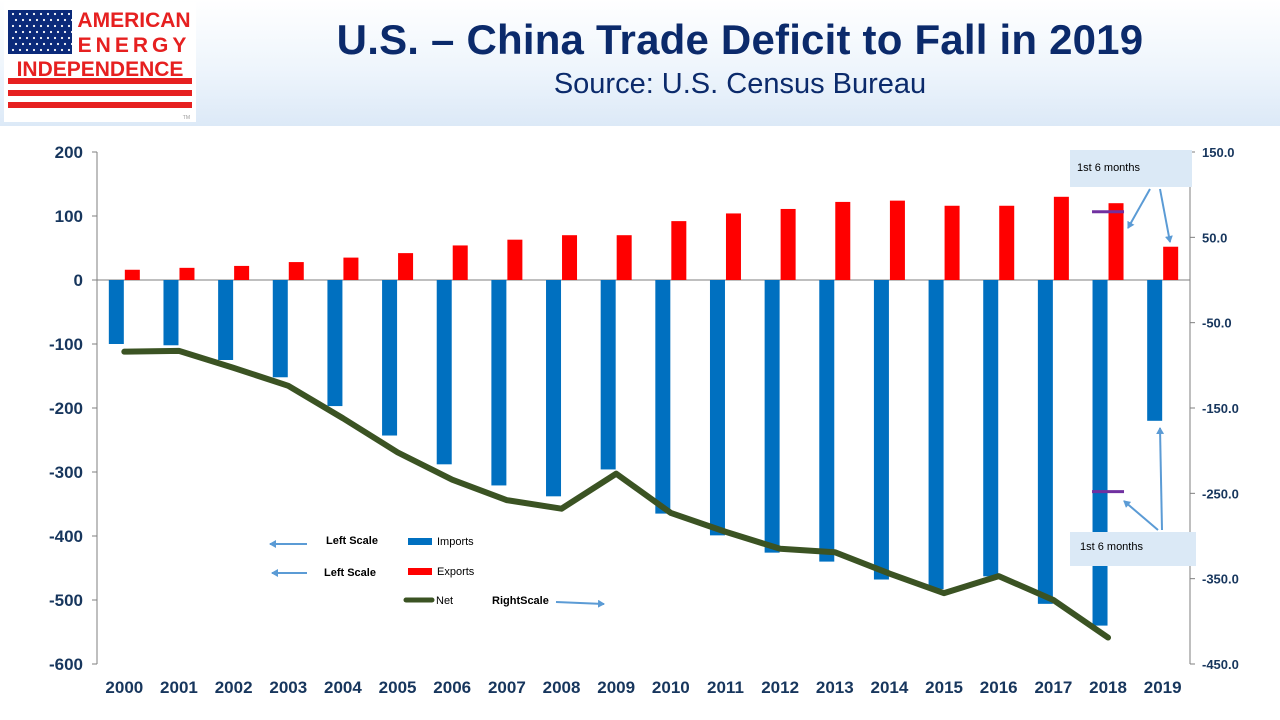 The image size is (1280, 720). Describe the element at coordinates (1220, 579) in the screenshot. I see `right-tick-label: -350.0` at that location.